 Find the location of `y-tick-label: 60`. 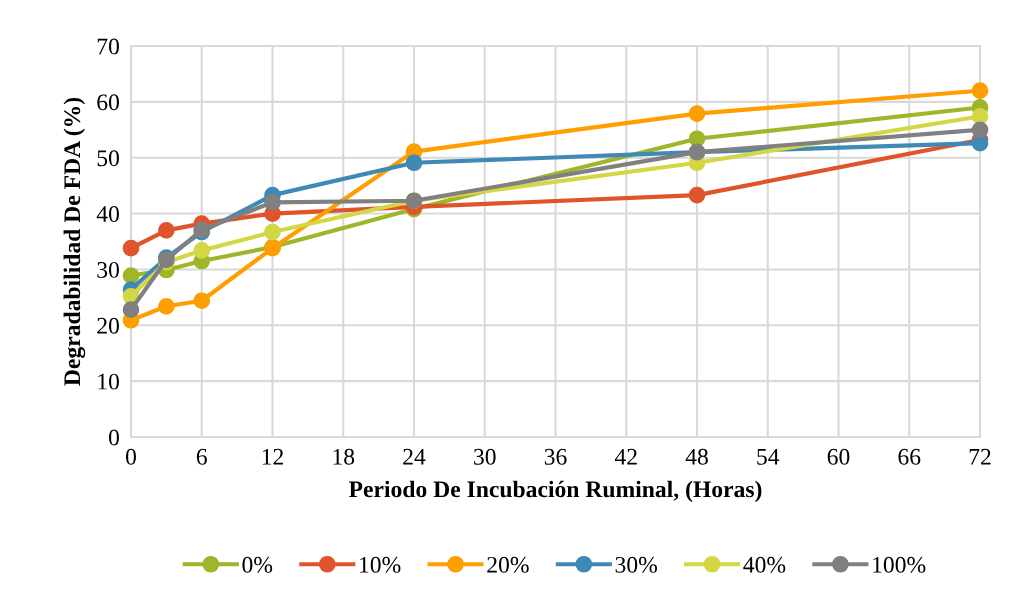

y-tick-label: 60 is located at coordinates (108, 102).